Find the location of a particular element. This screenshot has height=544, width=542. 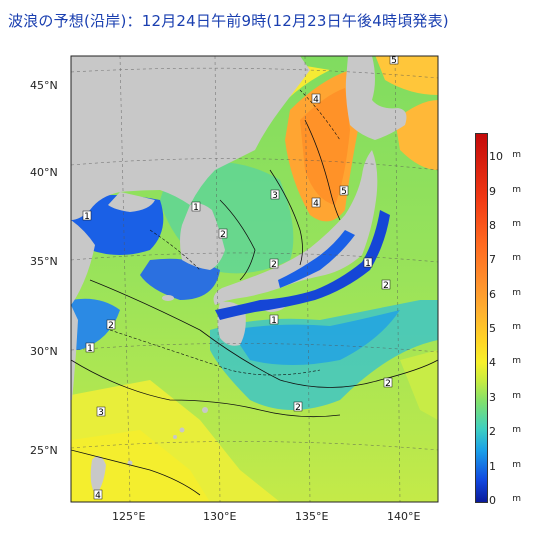

lon-label-130: 130°E is located at coordinates (220, 516).